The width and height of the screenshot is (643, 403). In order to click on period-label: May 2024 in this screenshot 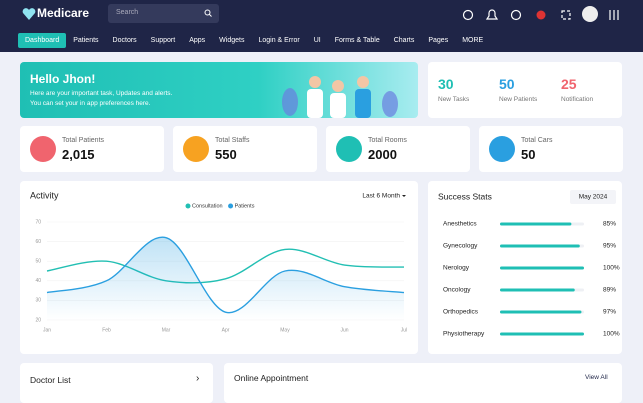, I will do `click(593, 197)`.